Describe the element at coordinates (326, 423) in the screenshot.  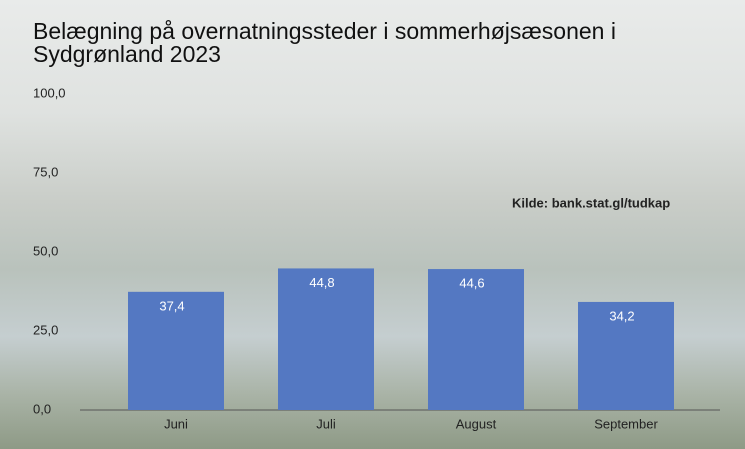
I see `x-tick-label: Juli` at that location.